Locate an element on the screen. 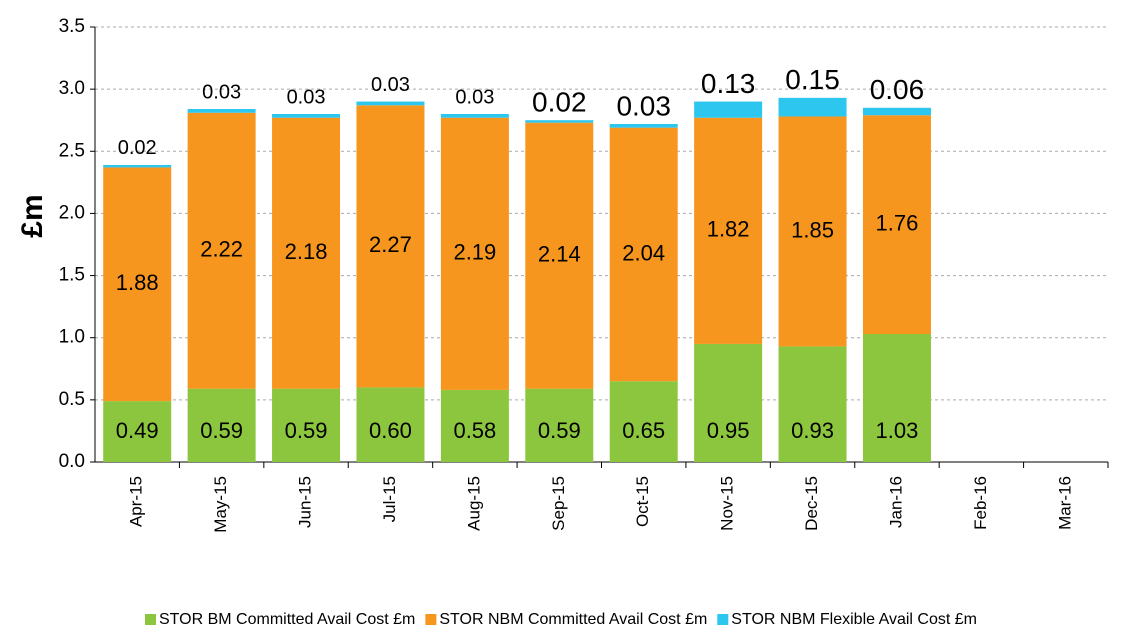  x-tick-label: Jul-15 is located at coordinates (389, 499).